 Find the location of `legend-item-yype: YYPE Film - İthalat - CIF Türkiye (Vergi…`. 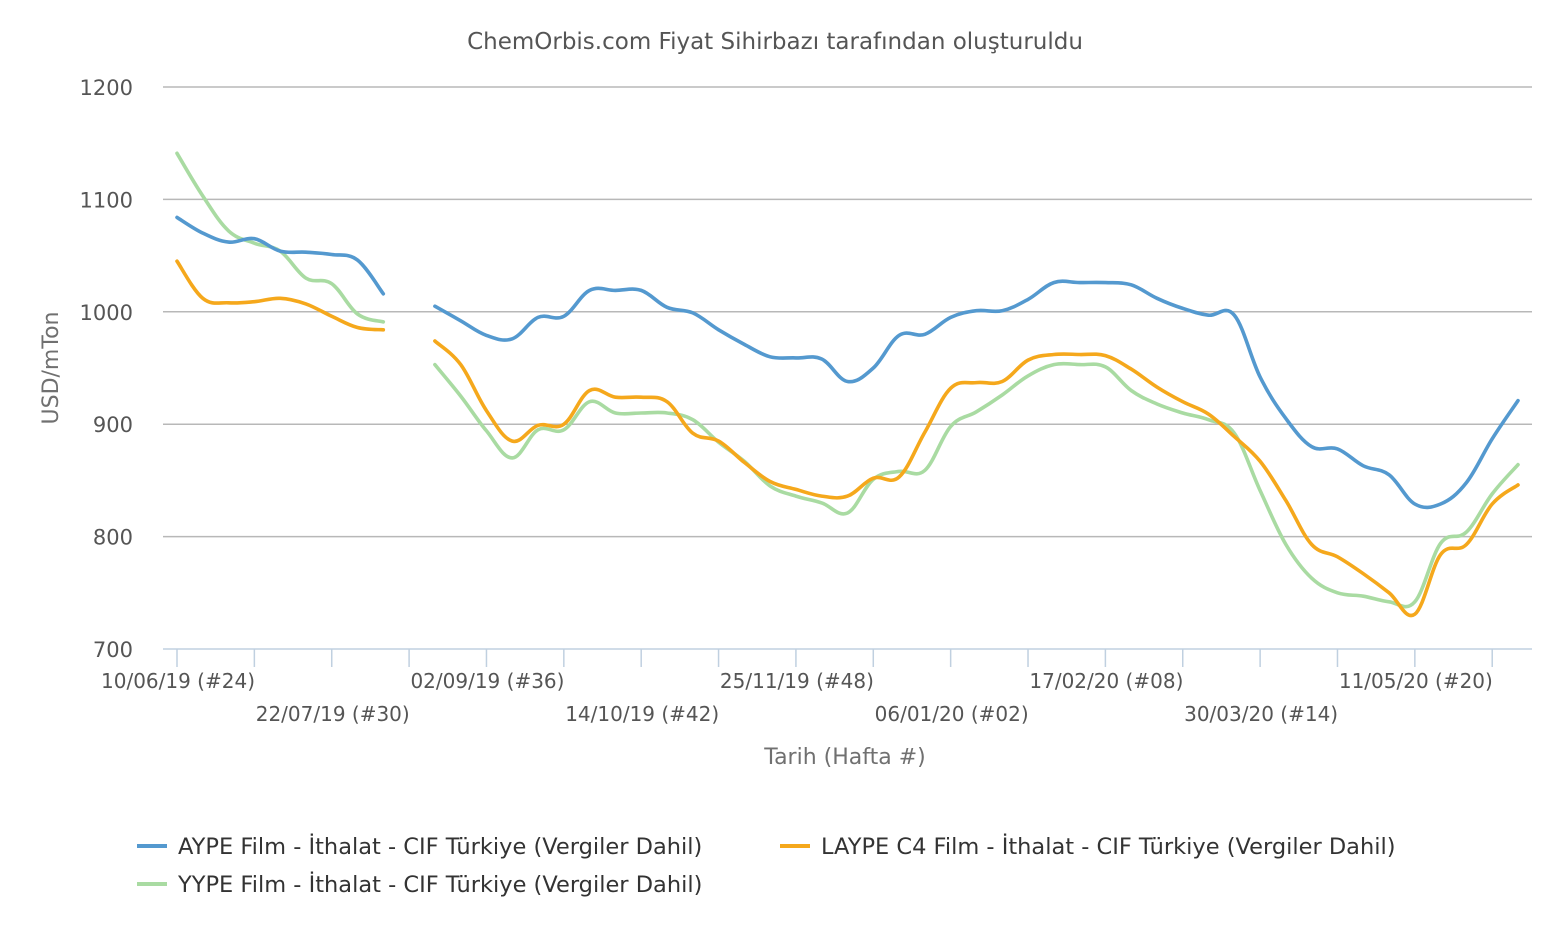

legend-item-yype: YYPE Film - İthalat - CIF Türkiye (Vergi… is located at coordinates (419, 884).